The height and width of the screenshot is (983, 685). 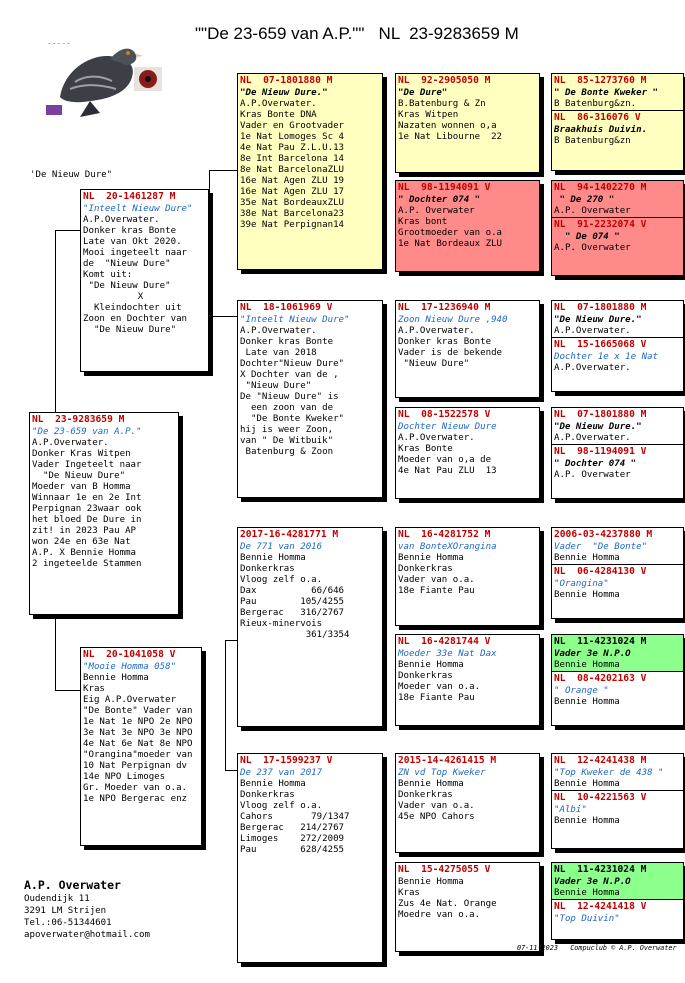 I want to click on detail-line: Moeder van o,a de, so click(x=445, y=460).